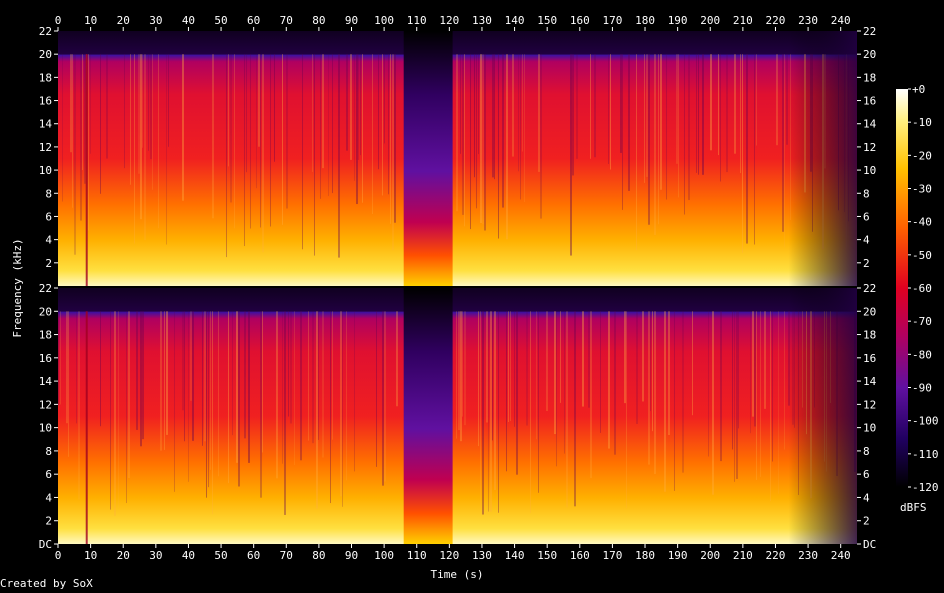 Image resolution: width=944 pixels, height=593 pixels. What do you see at coordinates (866, 193) in the screenshot?
I see `y-tick-label: 8` at bounding box center [866, 193].